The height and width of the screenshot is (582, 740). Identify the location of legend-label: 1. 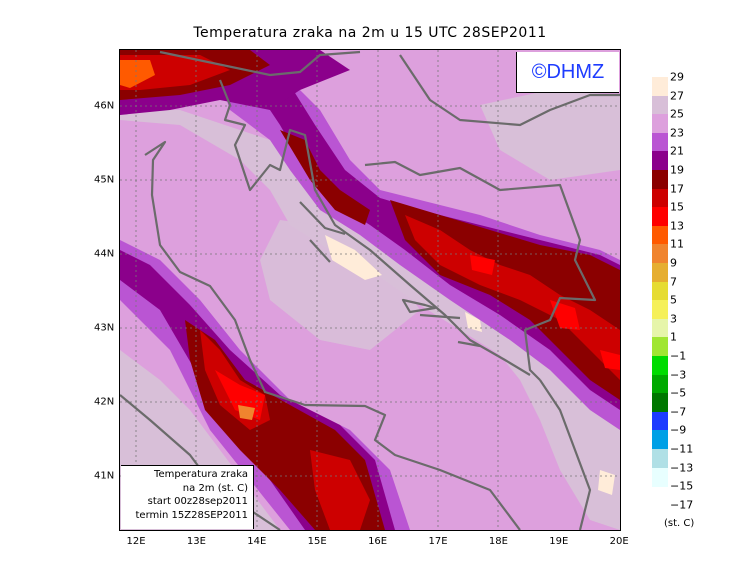
(673, 337).